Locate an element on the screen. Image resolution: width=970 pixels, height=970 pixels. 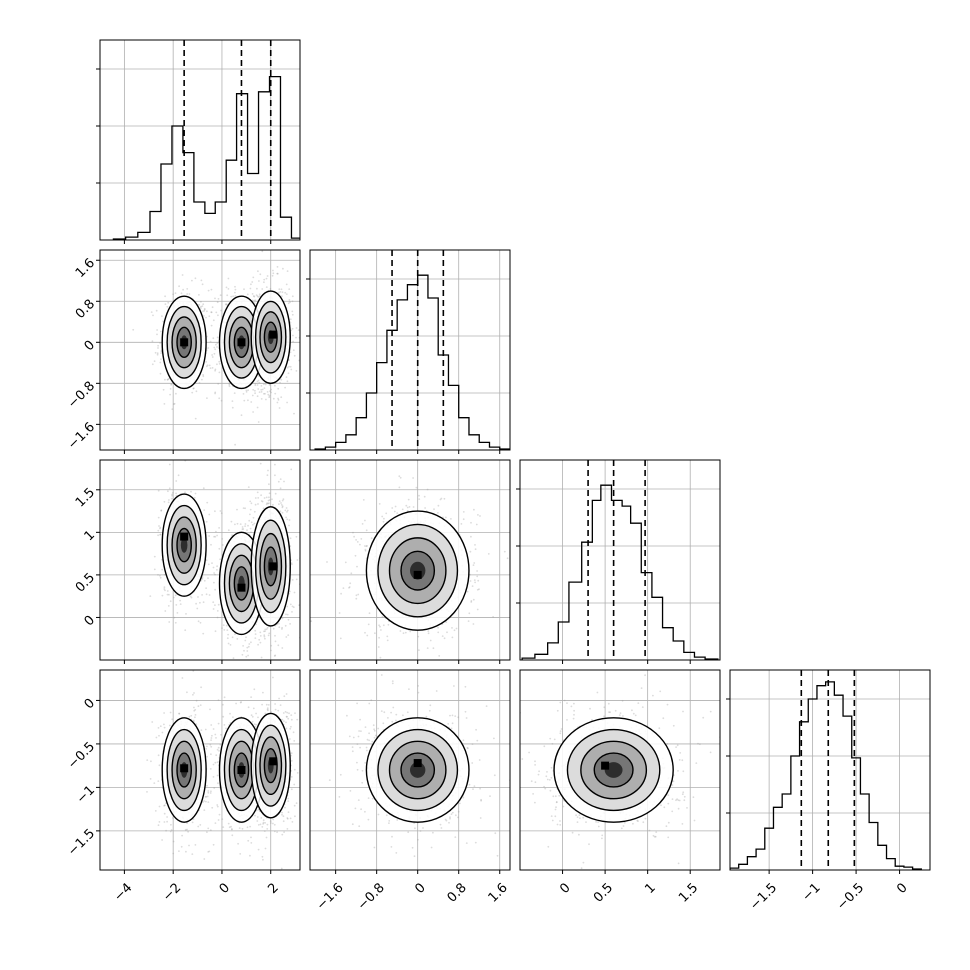
panel-r3-c3 is located at coordinates (828, 770).